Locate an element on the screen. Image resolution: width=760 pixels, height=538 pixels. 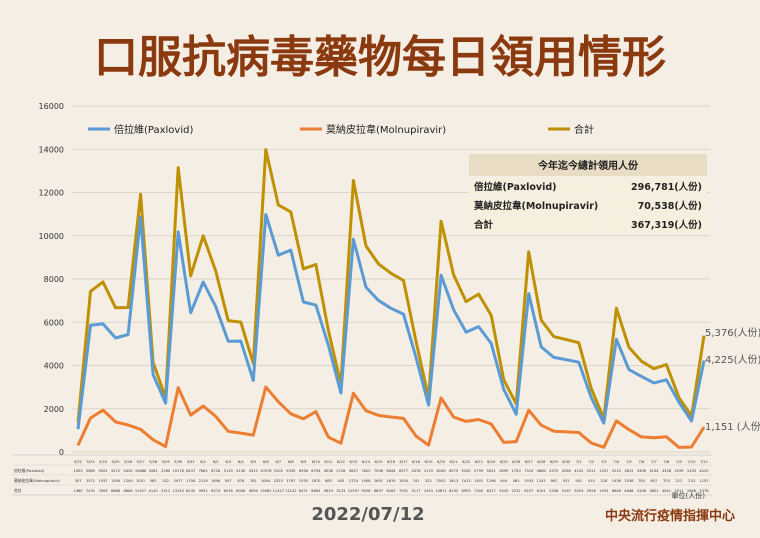
table-cell: 415 is located at coordinates (591, 481).